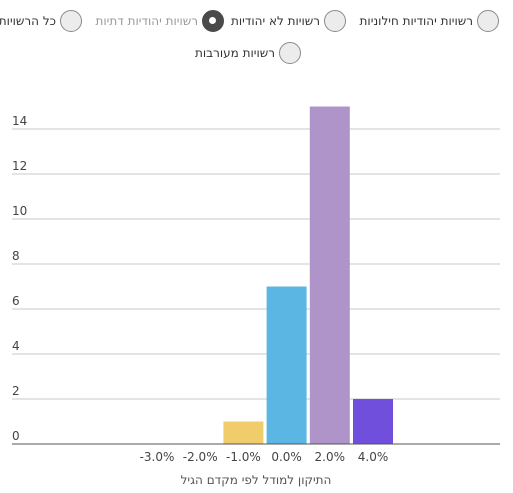 Image resolution: width=513 pixels, height=493 pixels. Describe the element at coordinates (146, 21) in the screenshot. I see `radio-label: רשויות יהודיות דתיות` at that location.